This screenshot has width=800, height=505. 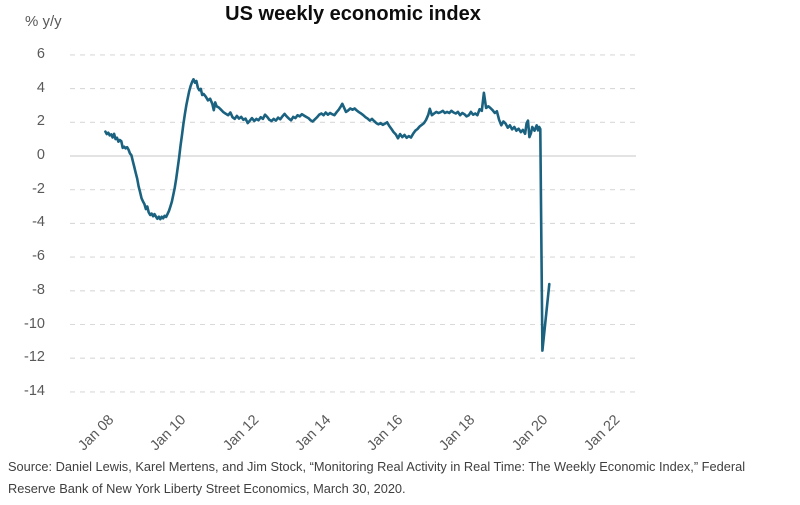 I want to click on y-tick-label--6: -6, so click(x=38, y=256).